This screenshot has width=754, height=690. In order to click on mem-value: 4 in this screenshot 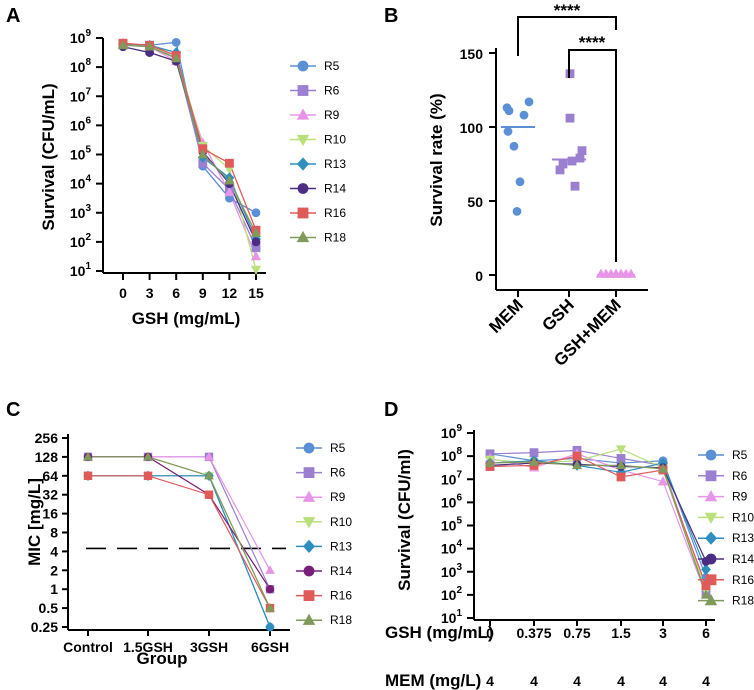, I will do `click(706, 681)`.